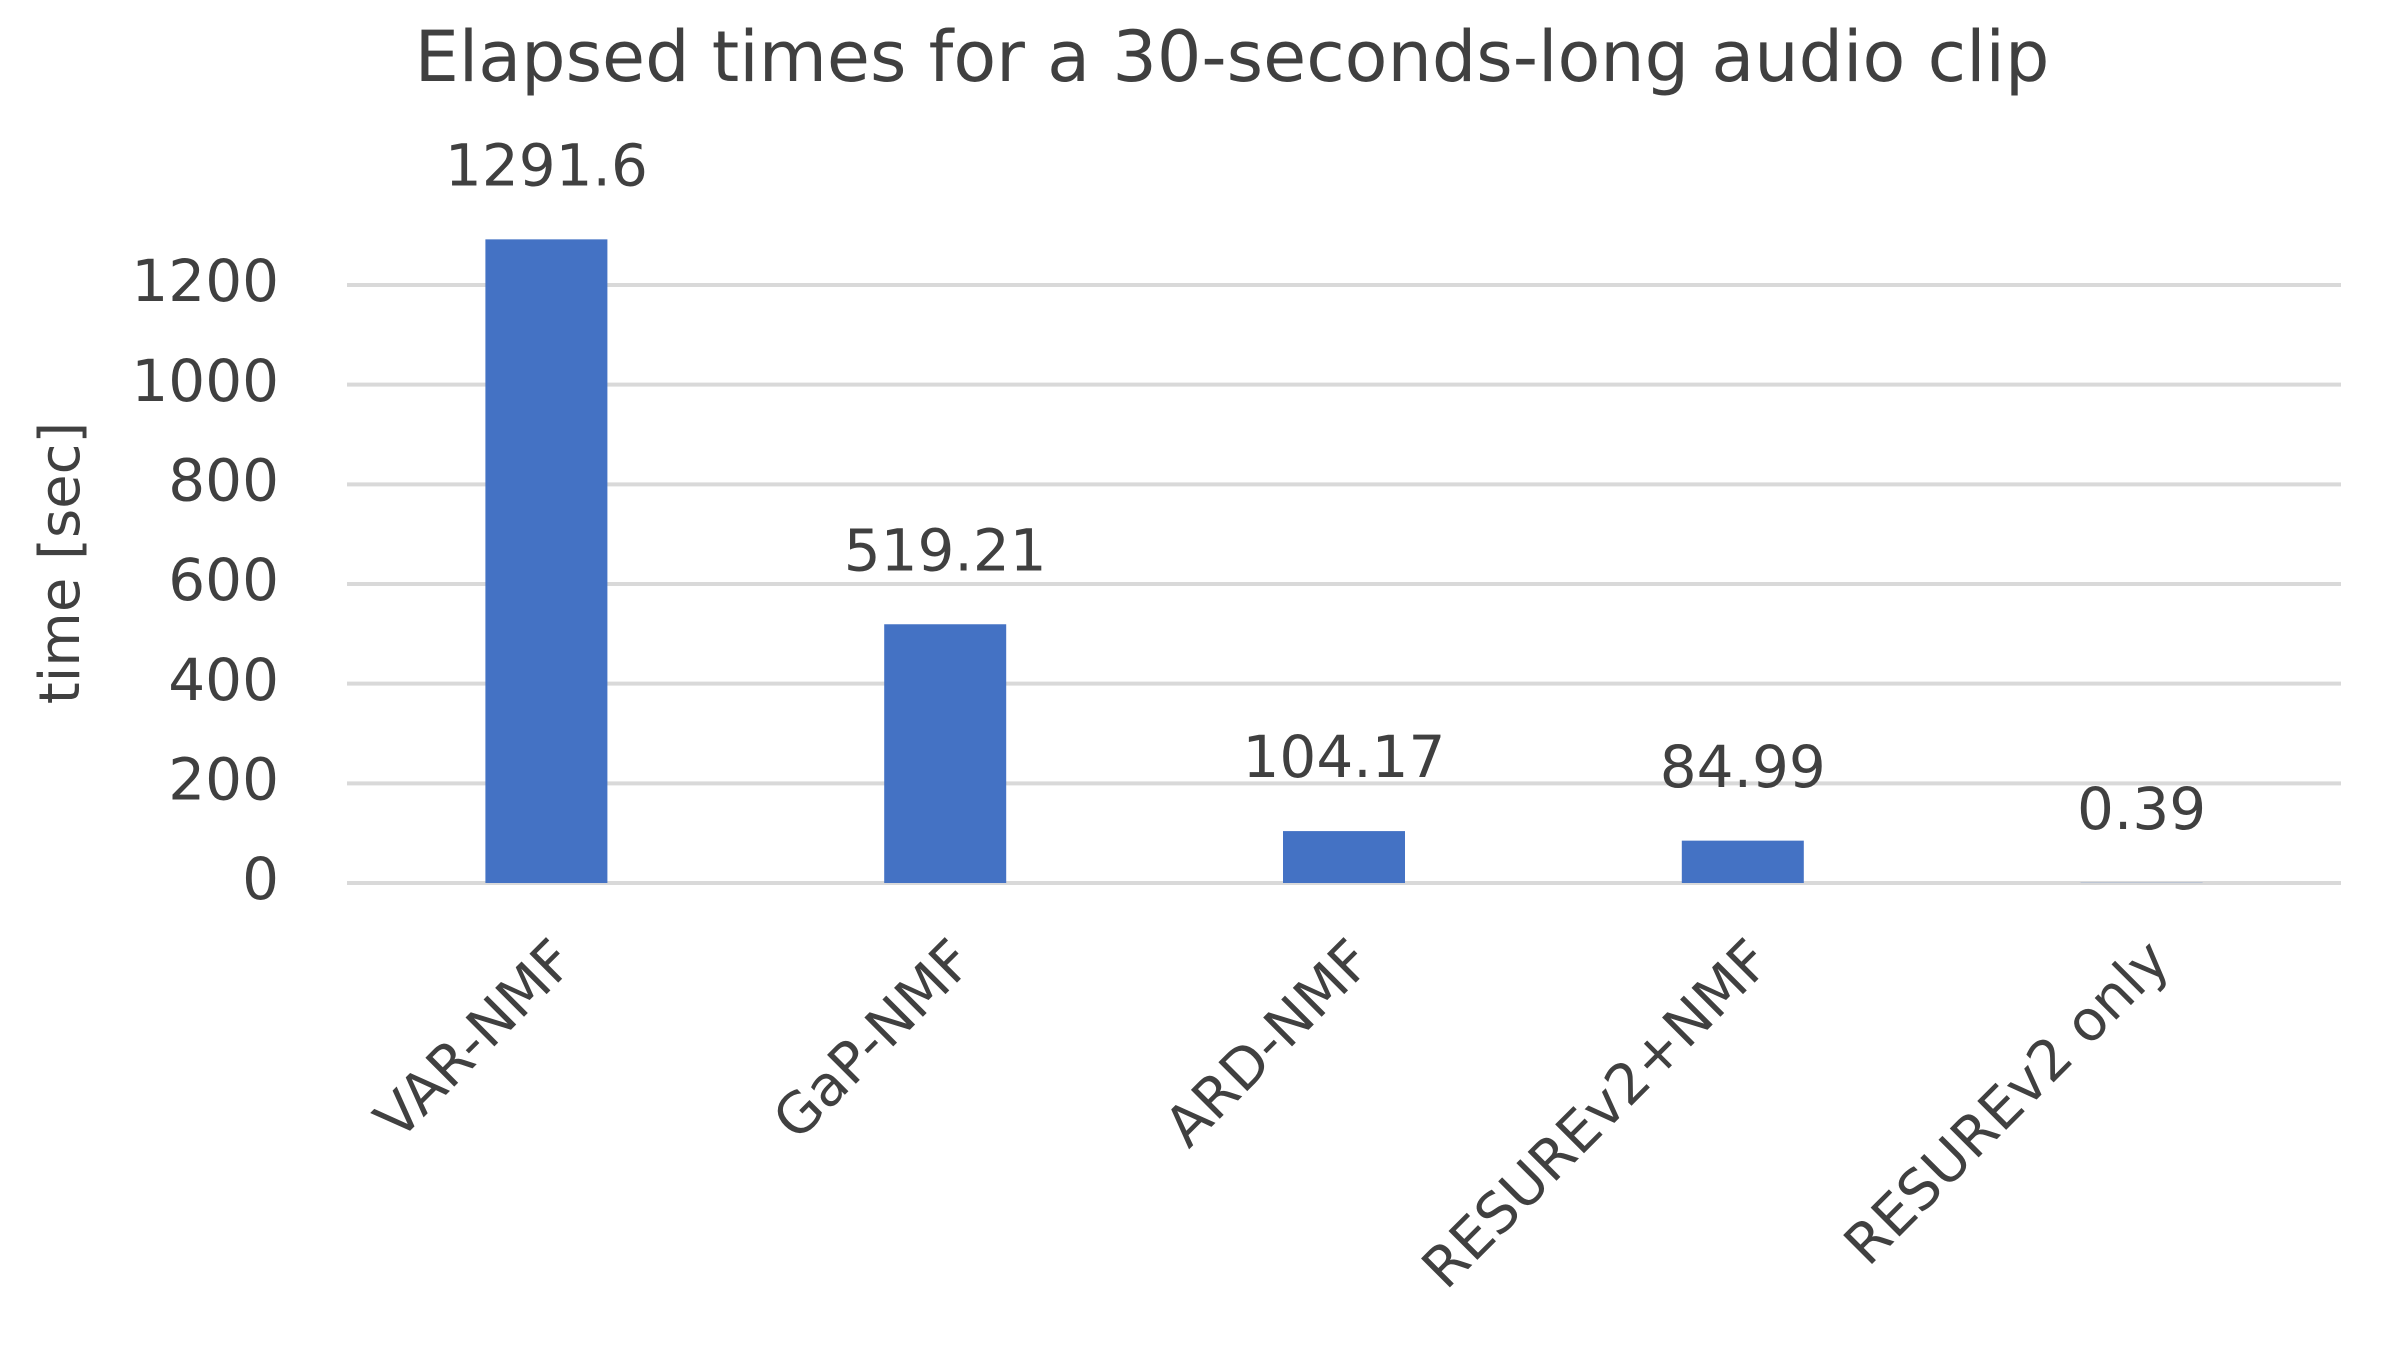 The image size is (2386, 1346). I want to click on data-label: 84.99, so click(1743, 767).